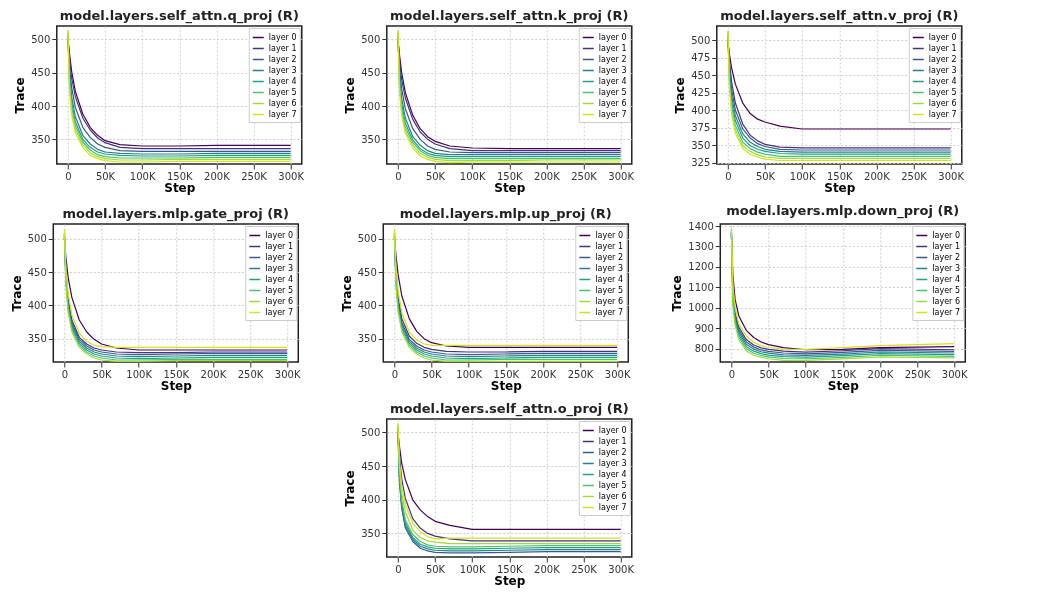 Image resolution: width=1060 pixels, height=604 pixels. What do you see at coordinates (179, 16) in the screenshot?
I see `chart-title: model.layers.self_attn.q_proj (R)` at bounding box center [179, 16].